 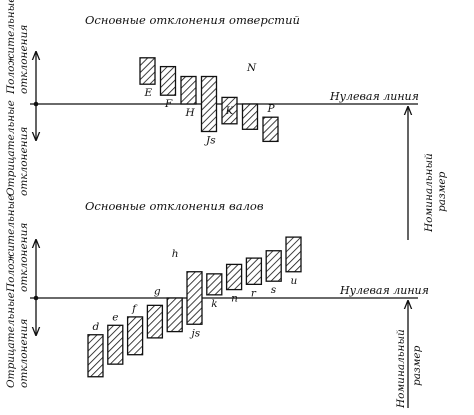 What do you see at coordinates (11, 244) in the screenshot?
I see `shafts-positive-label-1: Положительные` at bounding box center [11, 244].